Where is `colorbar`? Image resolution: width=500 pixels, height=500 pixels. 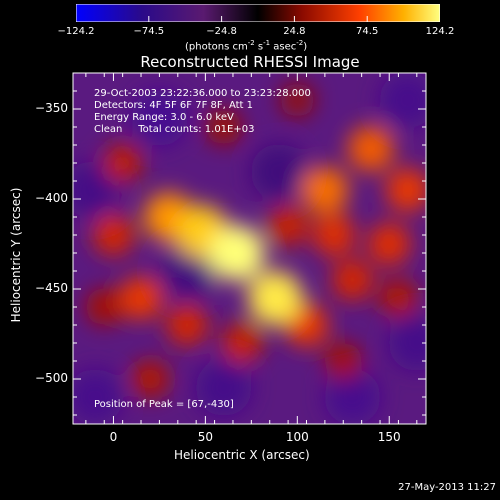 colorbar is located at coordinates (258, 13).